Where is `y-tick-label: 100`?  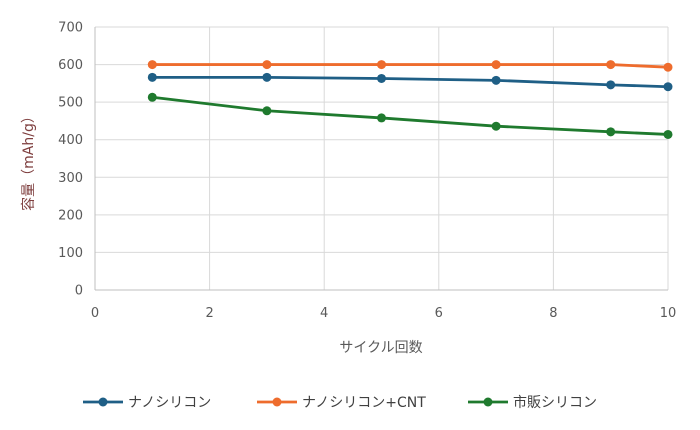
y-tick-label: 100 is located at coordinates (70, 253).